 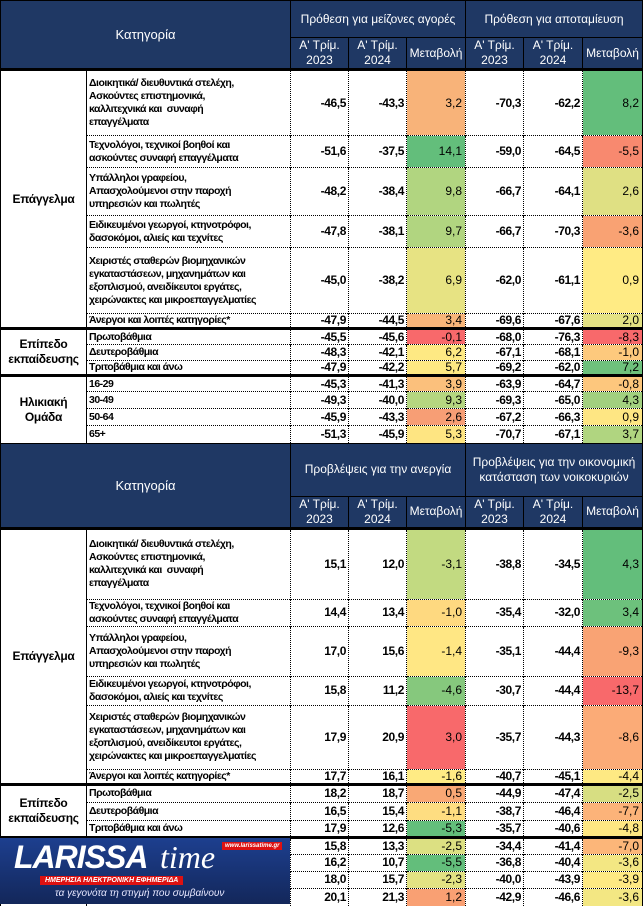 What do you see at coordinates (189, 353) in the screenshot?
I see `row-label: Δευτεροβάθμια` at bounding box center [189, 353].